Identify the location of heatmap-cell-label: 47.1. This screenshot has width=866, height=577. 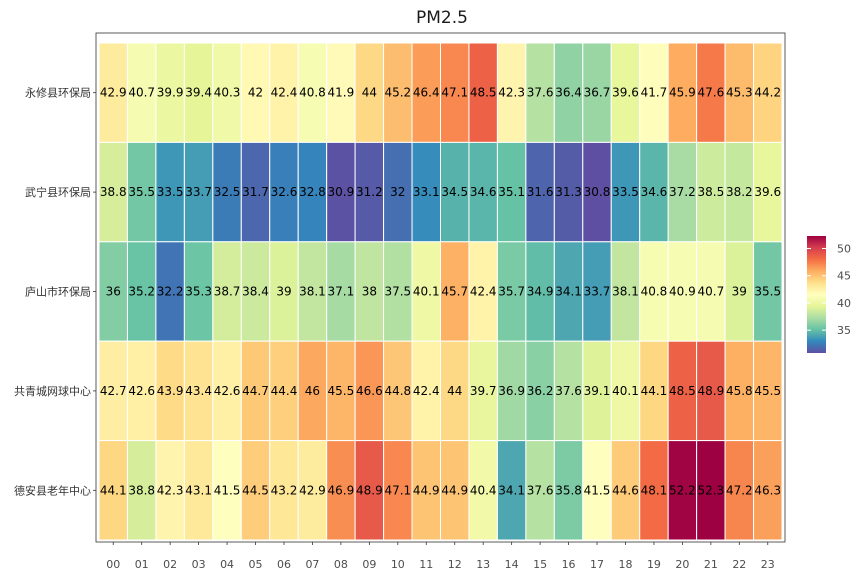
(397, 490).